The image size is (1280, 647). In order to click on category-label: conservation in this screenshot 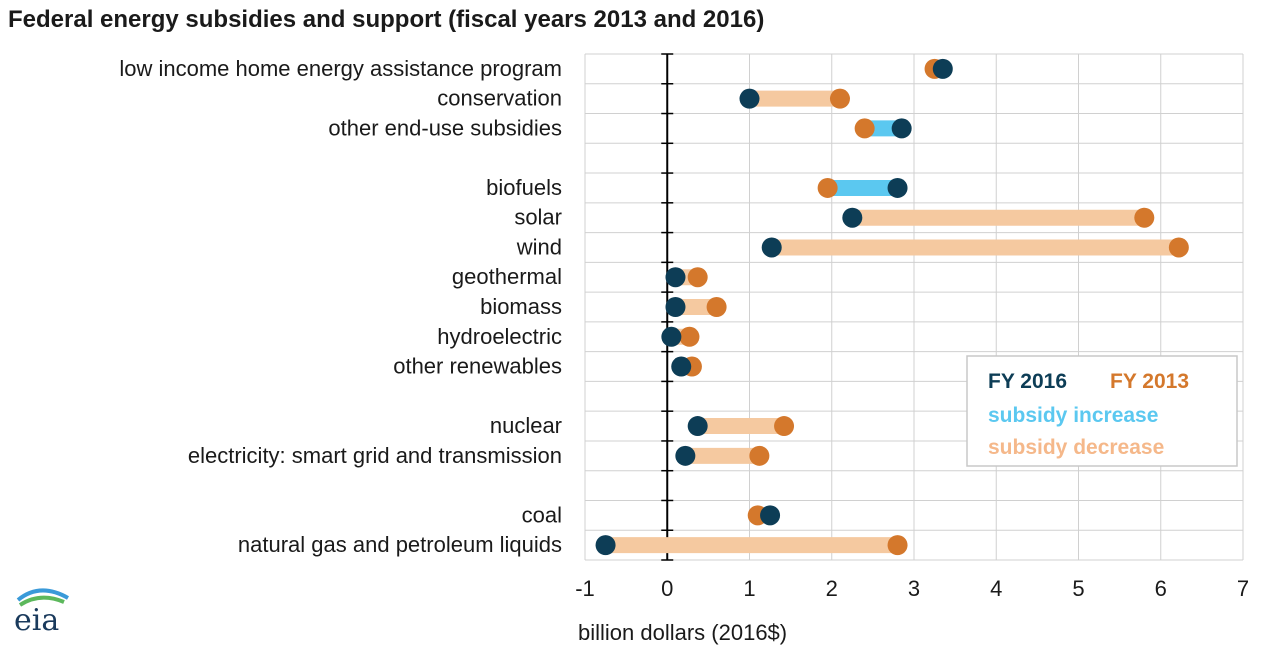, I will do `click(499, 98)`.